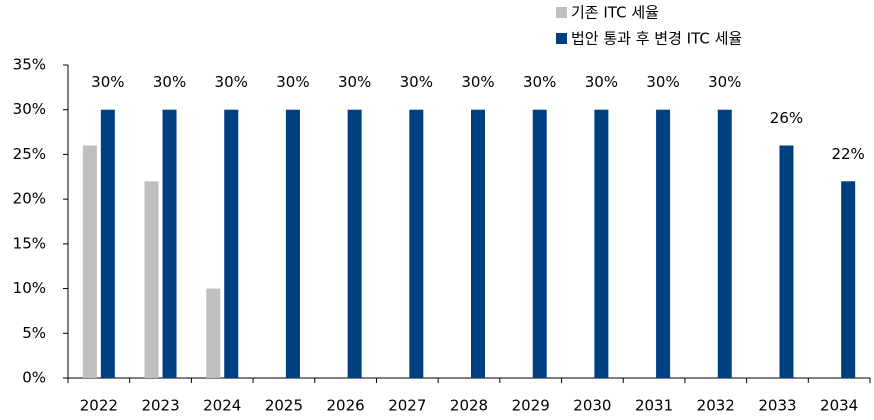 The width and height of the screenshot is (874, 420). Describe the element at coordinates (29, 65) in the screenshot. I see `y-tick-label: 35%` at that location.